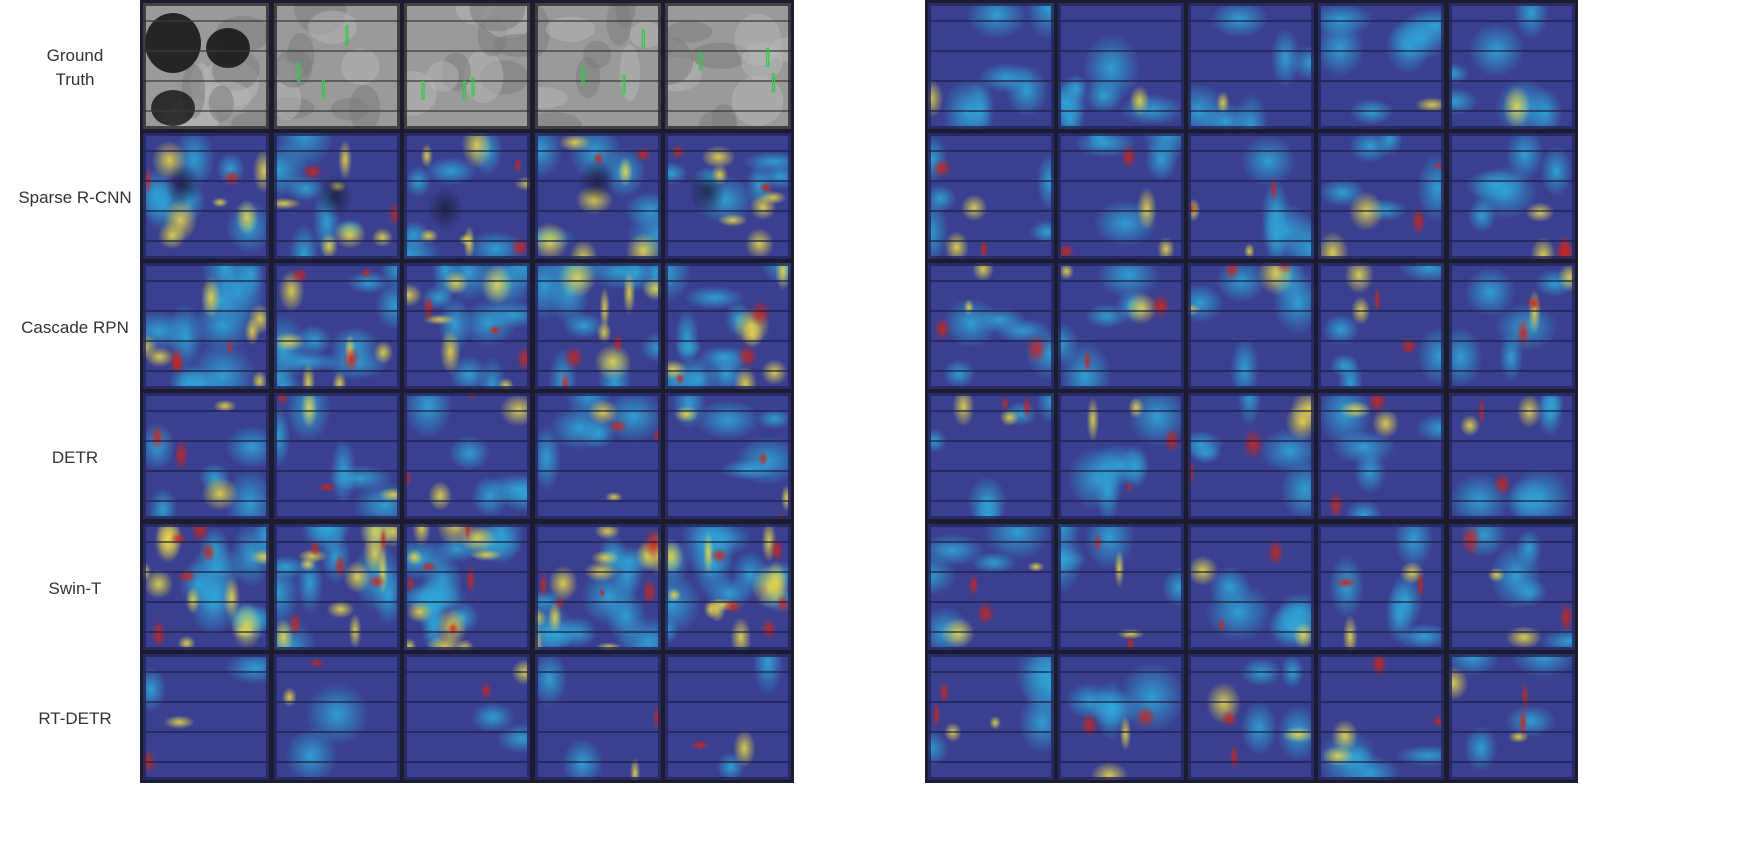 This screenshot has width=1741, height=858. Describe the element at coordinates (452, 588) in the screenshot. I see `method-row: Swin-T` at that location.